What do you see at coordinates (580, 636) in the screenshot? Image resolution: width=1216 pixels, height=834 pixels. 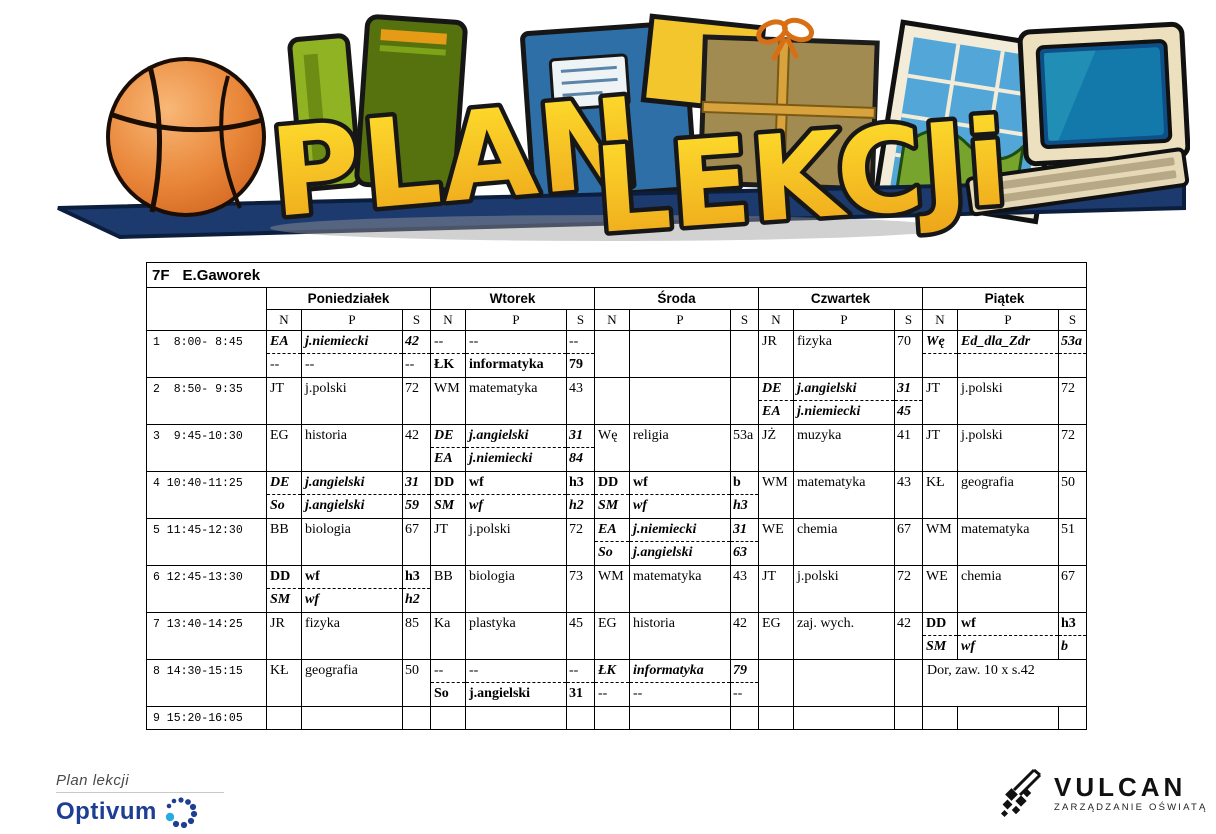 I see `lesson-cell: 45` at bounding box center [580, 636].